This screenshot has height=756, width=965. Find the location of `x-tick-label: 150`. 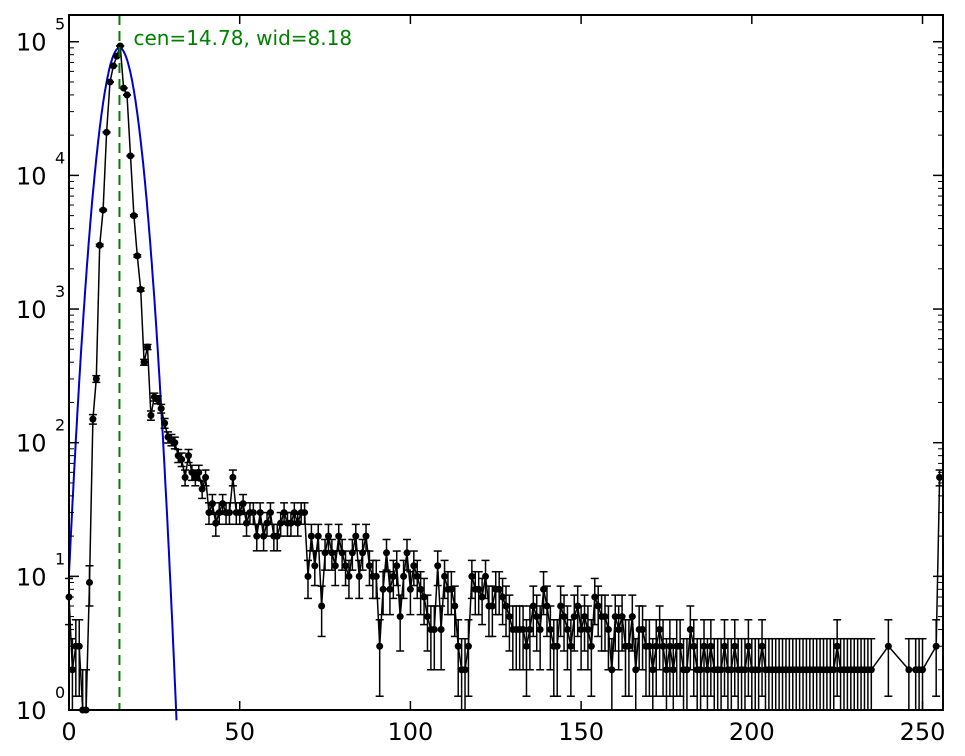

x-tick-label: 150 is located at coordinates (581, 732).